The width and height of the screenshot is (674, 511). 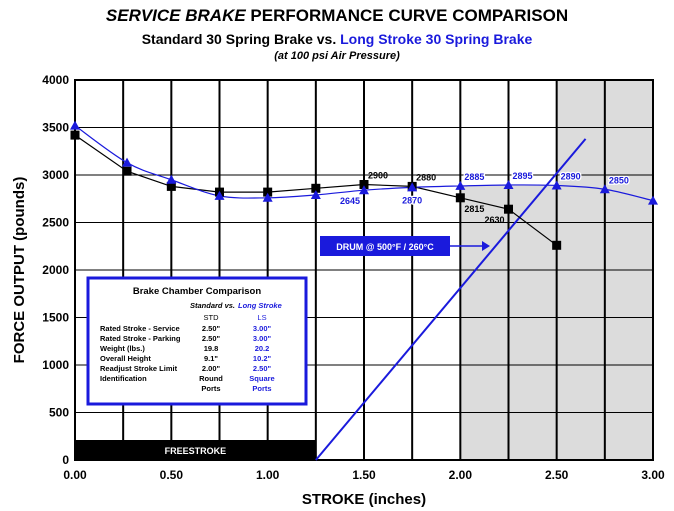 What do you see at coordinates (262, 348) in the screenshot?
I see `inset-row-ls: 20.2` at bounding box center [262, 348].